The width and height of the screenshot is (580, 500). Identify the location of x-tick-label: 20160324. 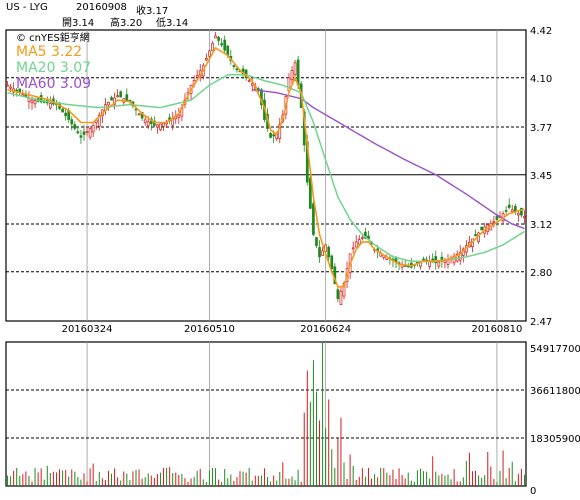
(87, 329).